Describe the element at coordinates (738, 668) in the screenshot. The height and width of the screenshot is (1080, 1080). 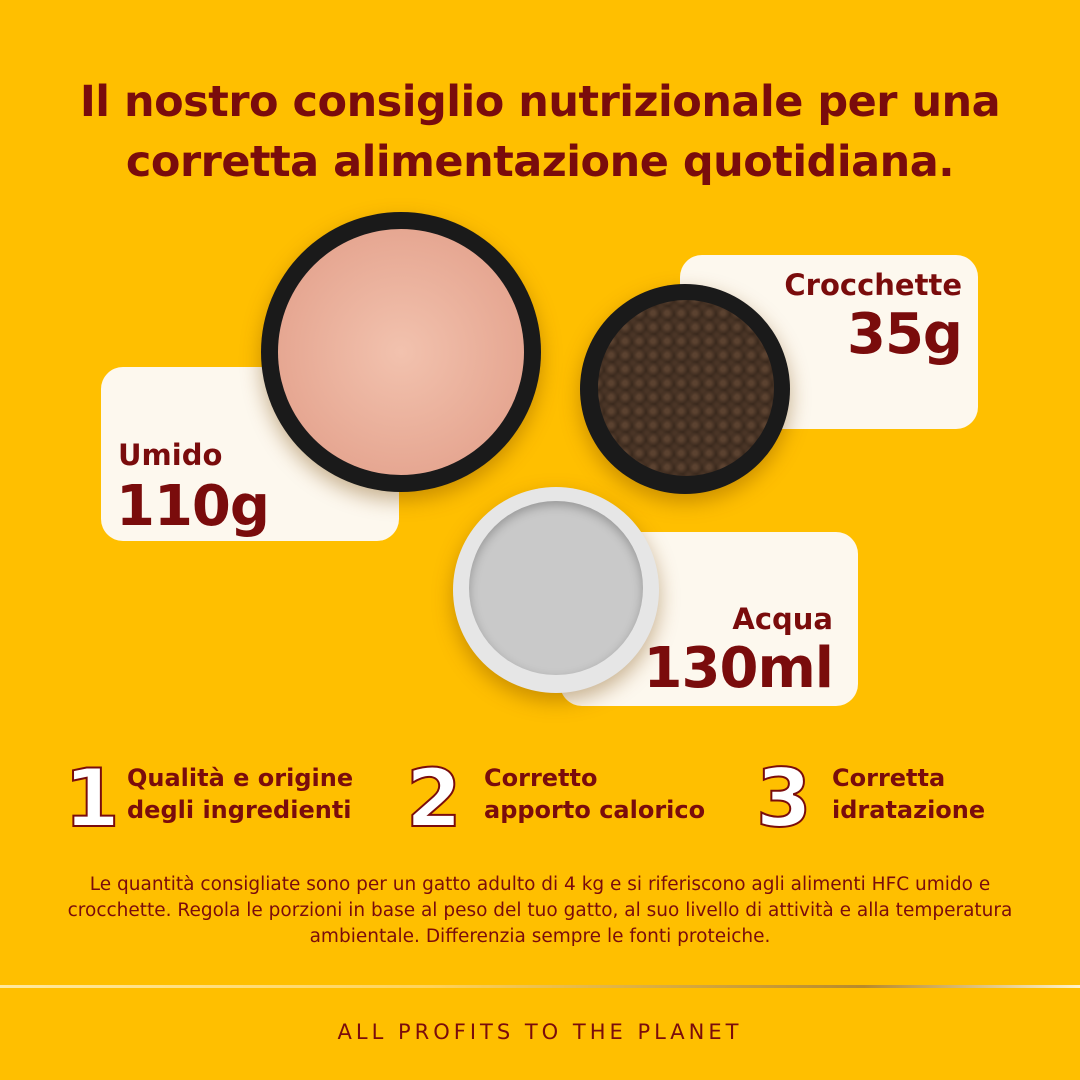
I see `acqua-value: 130ml` at that location.